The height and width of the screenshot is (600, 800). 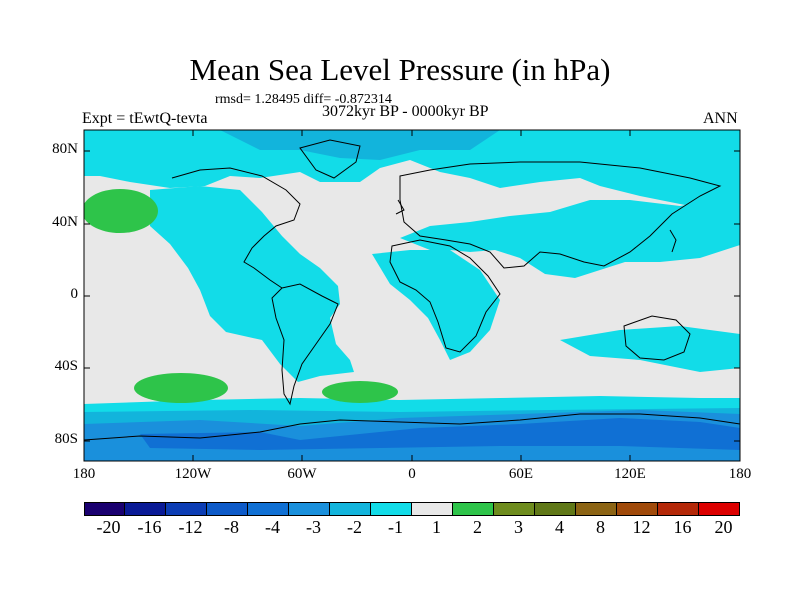 I want to click on colorbar-label: 16, so click(x=682, y=527).